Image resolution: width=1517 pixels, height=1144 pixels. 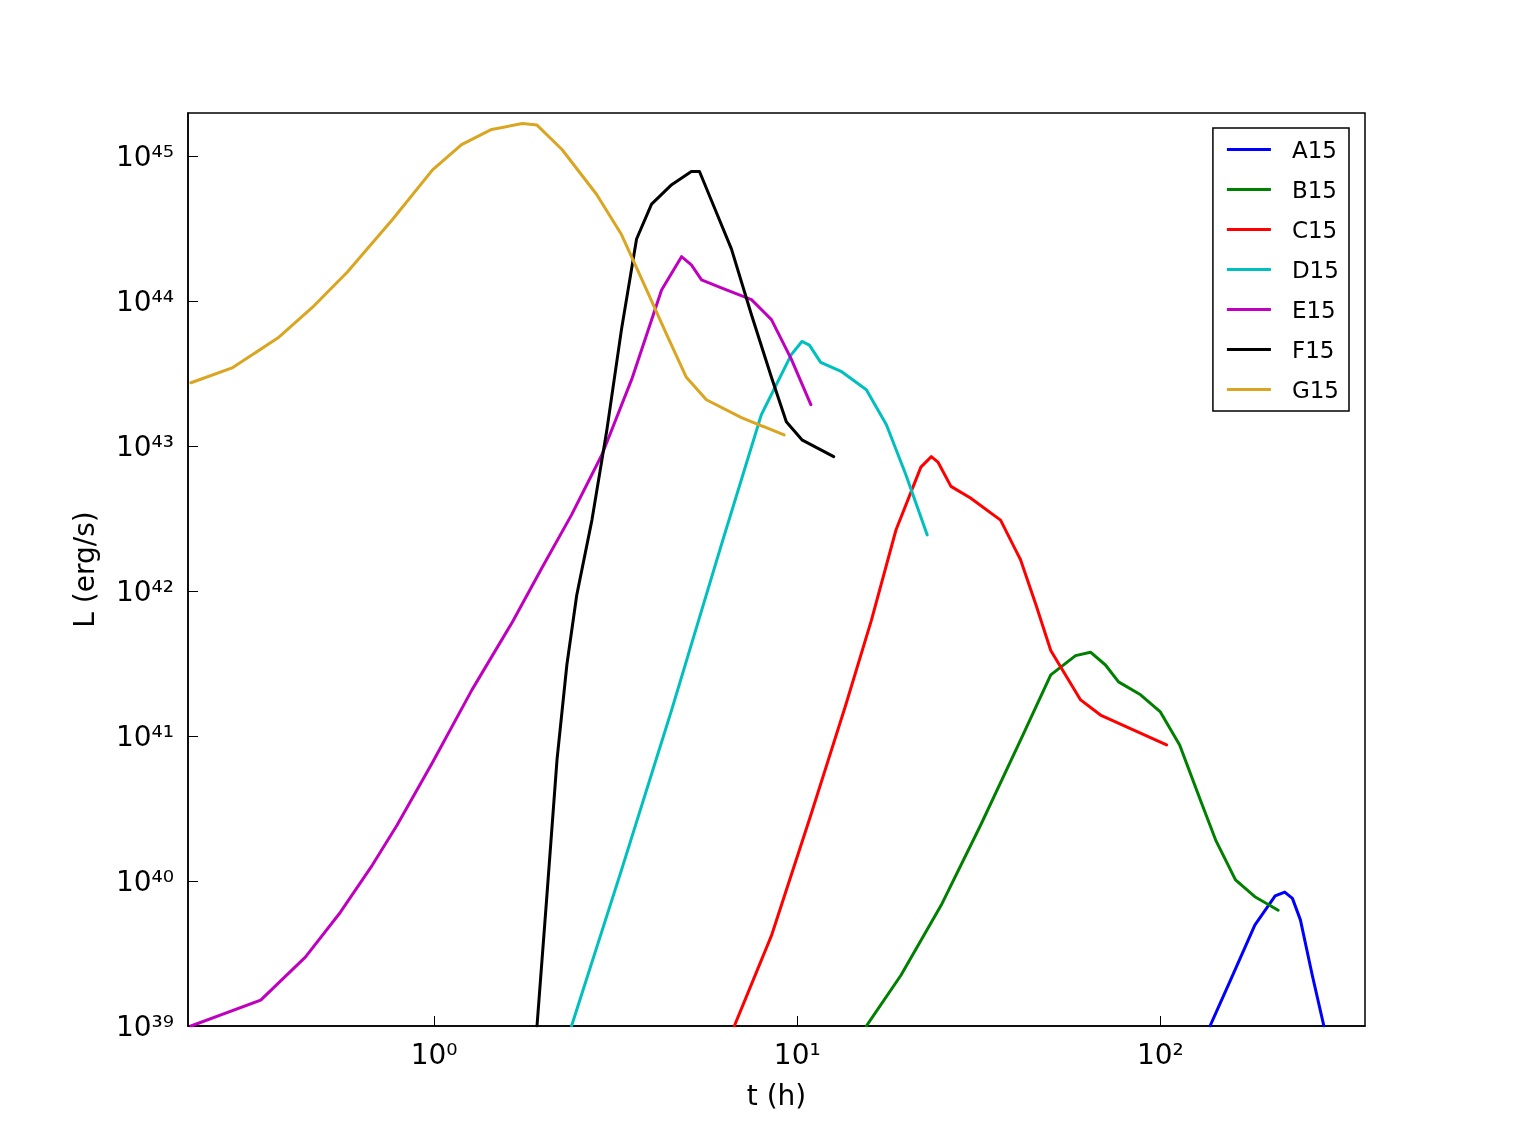 I want to click on x-tick-label: 10², so click(x=1160, y=1054).